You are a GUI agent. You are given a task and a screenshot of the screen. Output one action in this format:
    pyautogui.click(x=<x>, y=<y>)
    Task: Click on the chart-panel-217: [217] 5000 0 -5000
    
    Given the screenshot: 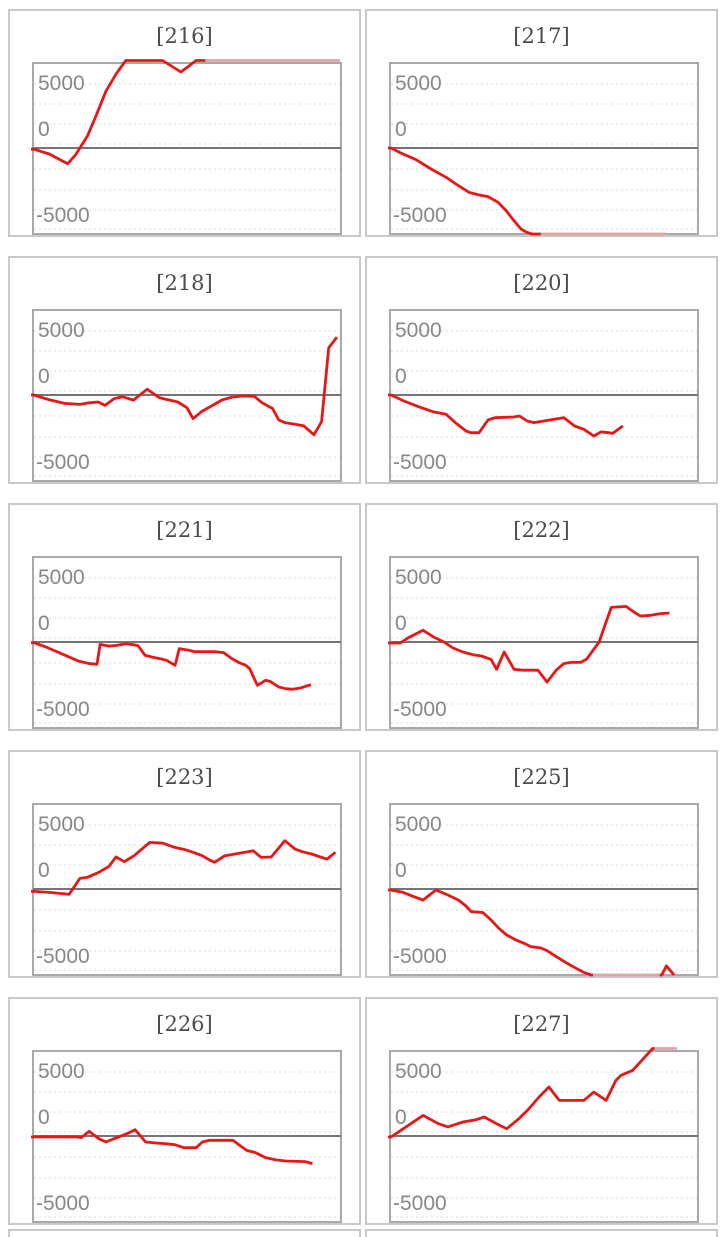 What is the action you would take?
    pyautogui.click(x=541, y=123)
    